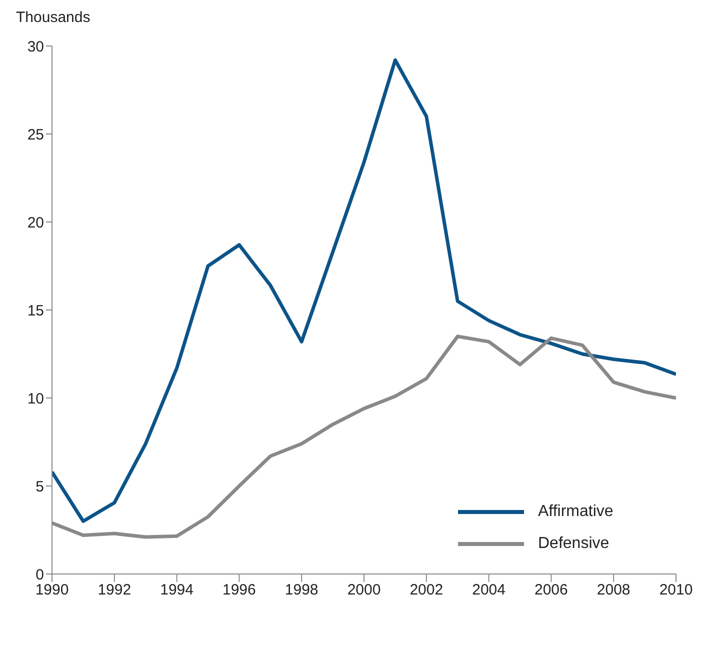 This screenshot has height=671, width=707. What do you see at coordinates (52, 590) in the screenshot?
I see `x-tick-label: 1990` at bounding box center [52, 590].